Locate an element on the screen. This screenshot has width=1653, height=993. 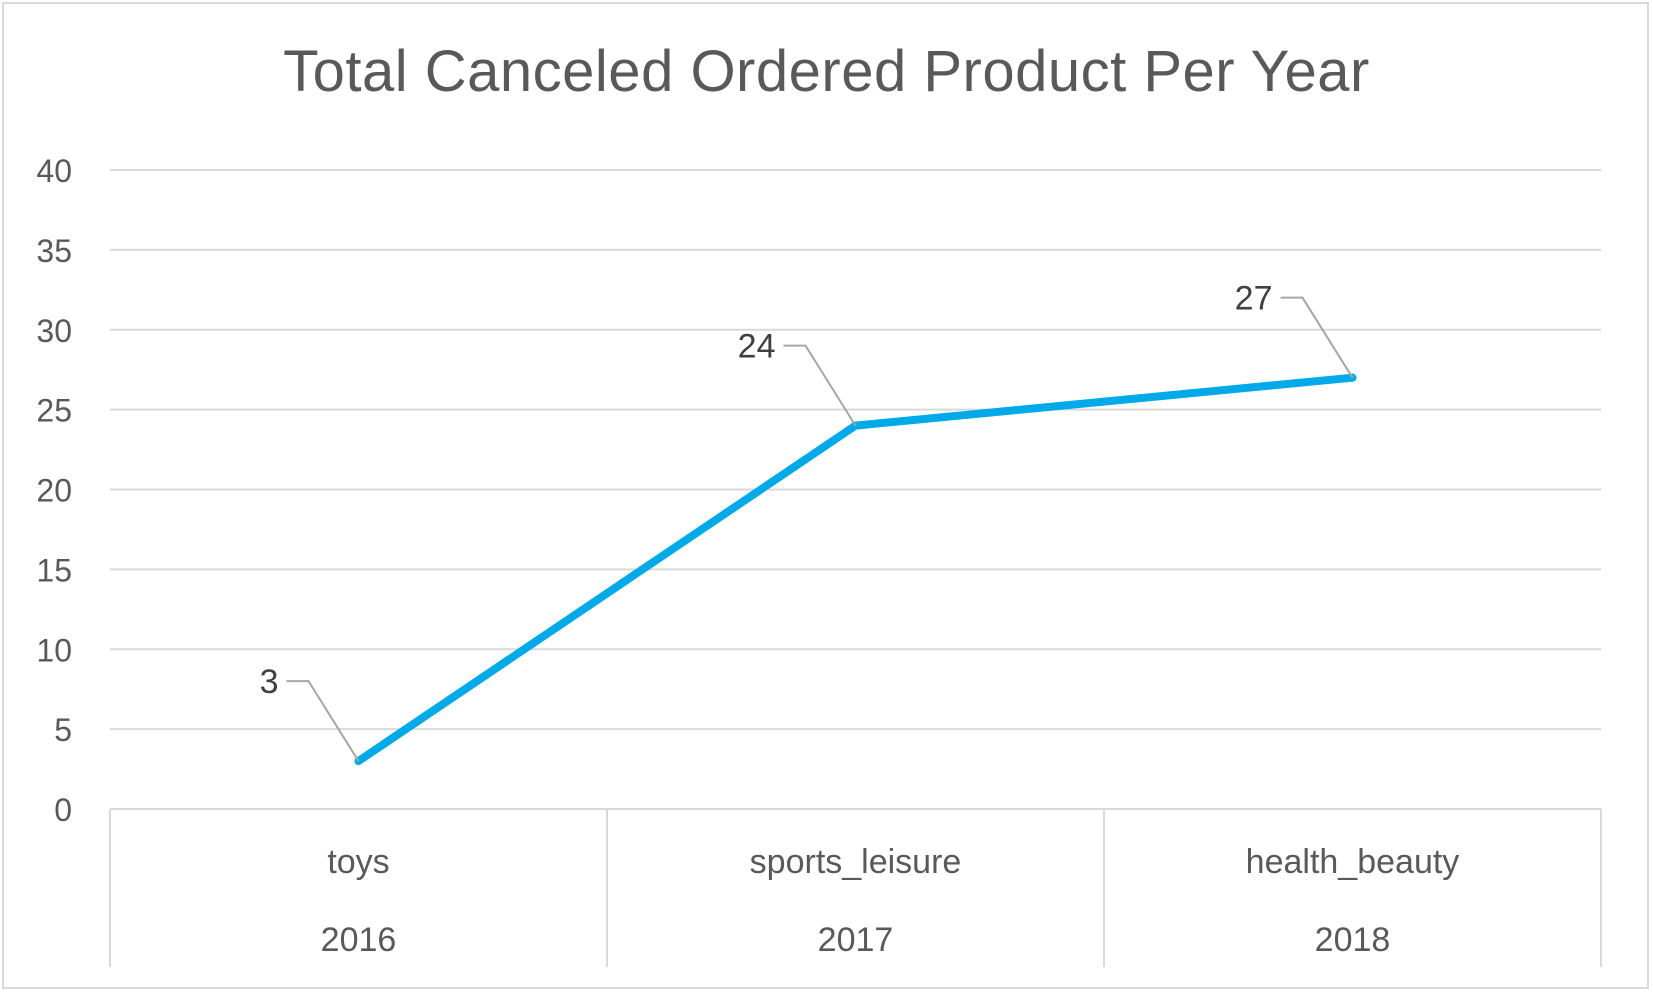
y-tick-label: 20 is located at coordinates (54, 491).